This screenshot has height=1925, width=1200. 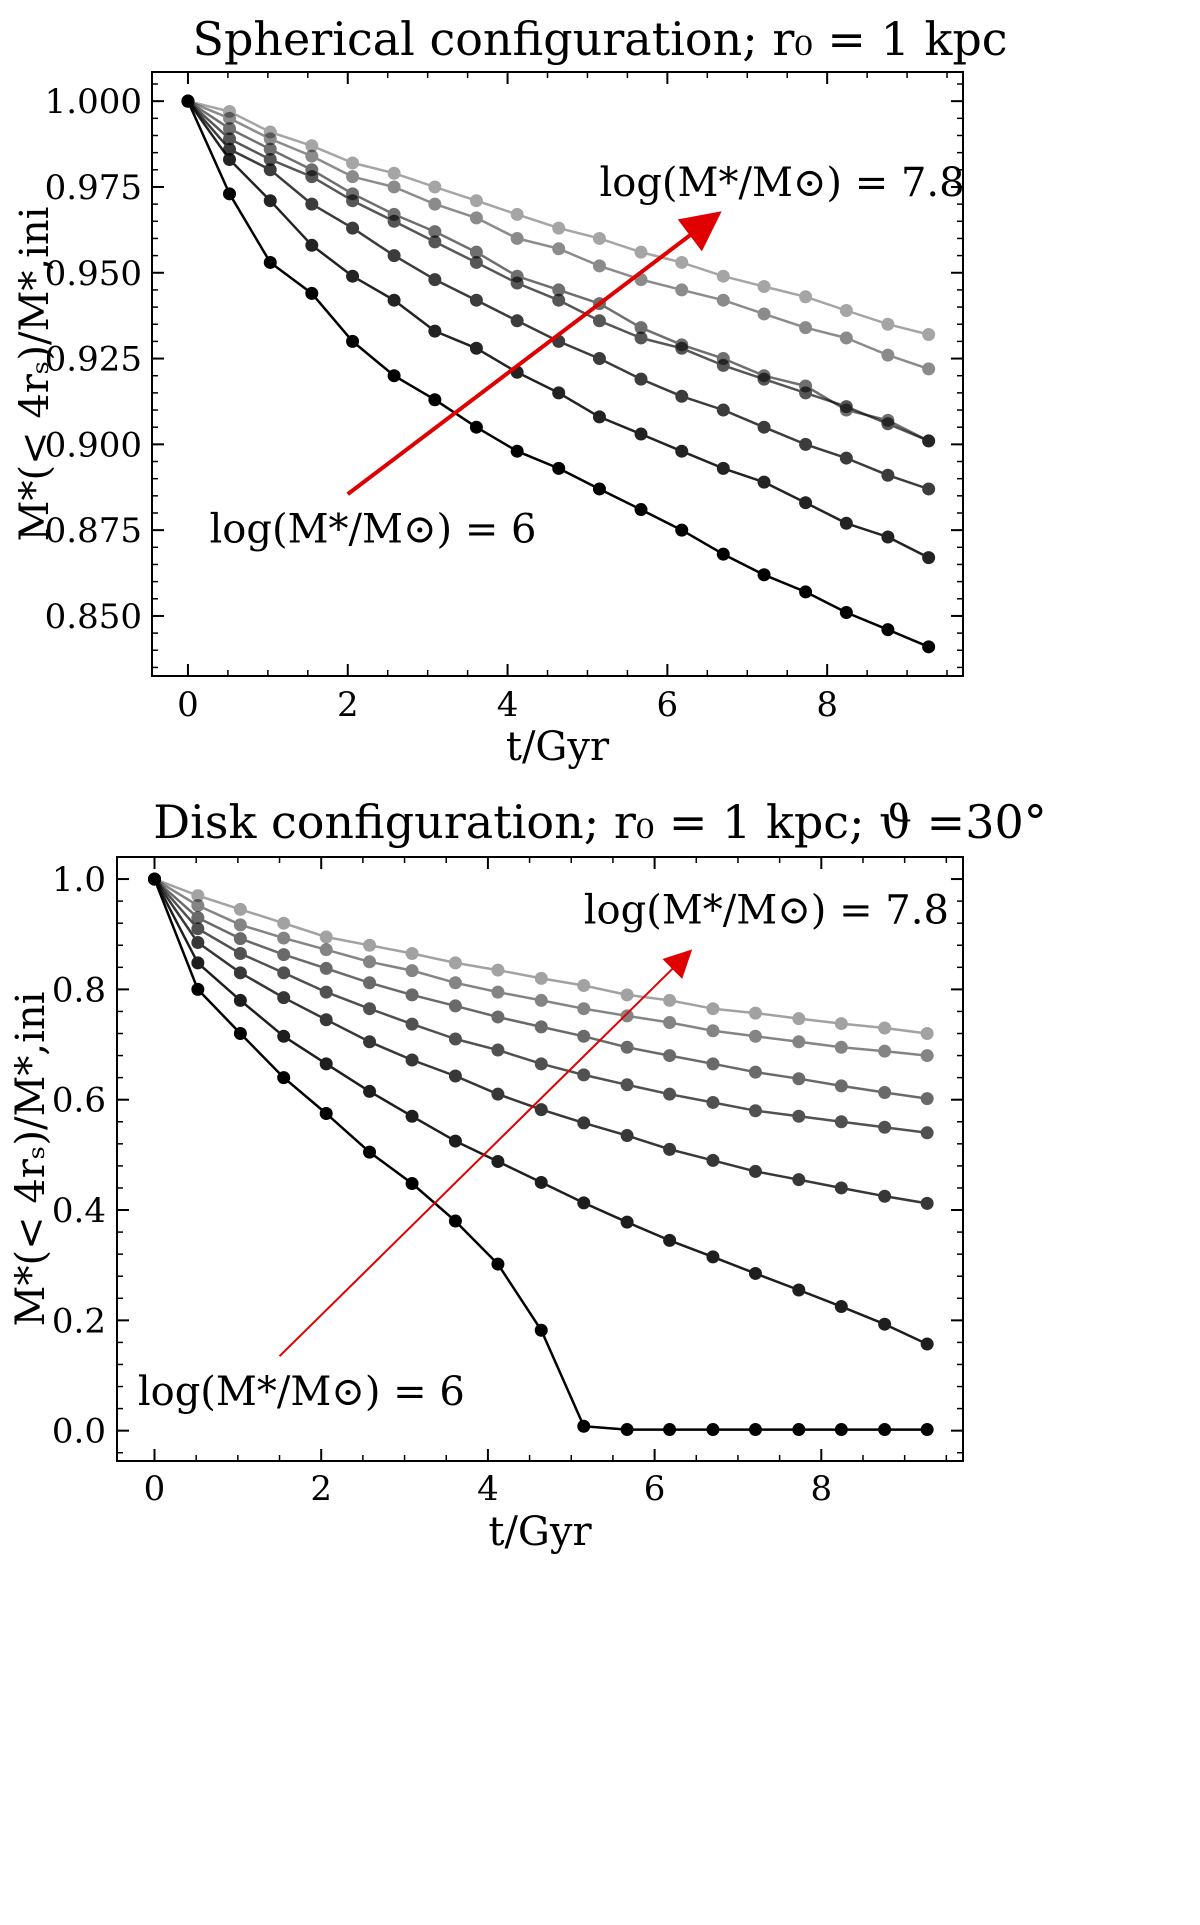 I want to click on y-tick-label: 0.0, so click(x=79, y=1432).